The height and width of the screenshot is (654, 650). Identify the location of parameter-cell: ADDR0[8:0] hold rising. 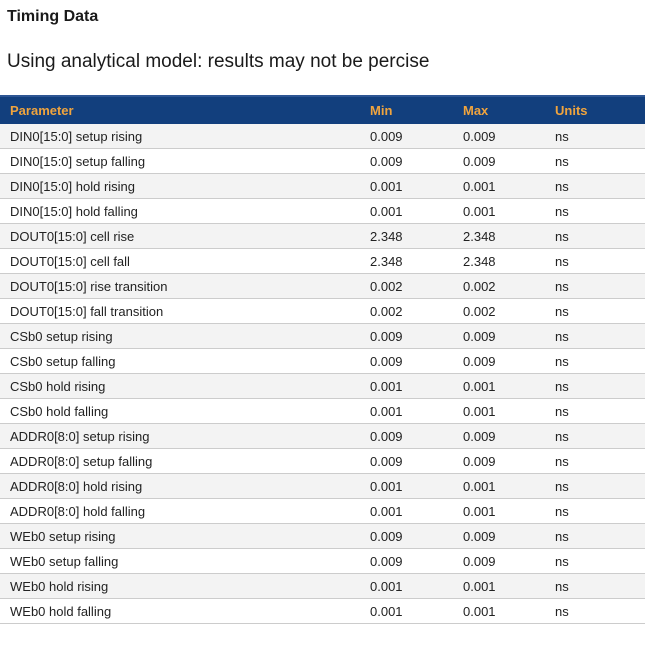
(180, 486).